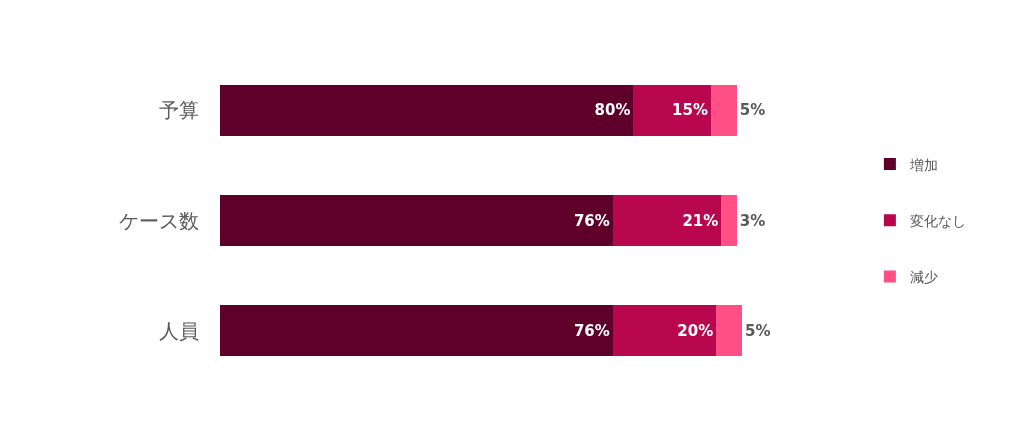 This screenshot has height=431, width=1023. Describe the element at coordinates (695, 330) in the screenshot. I see `data-label: 20%` at that location.